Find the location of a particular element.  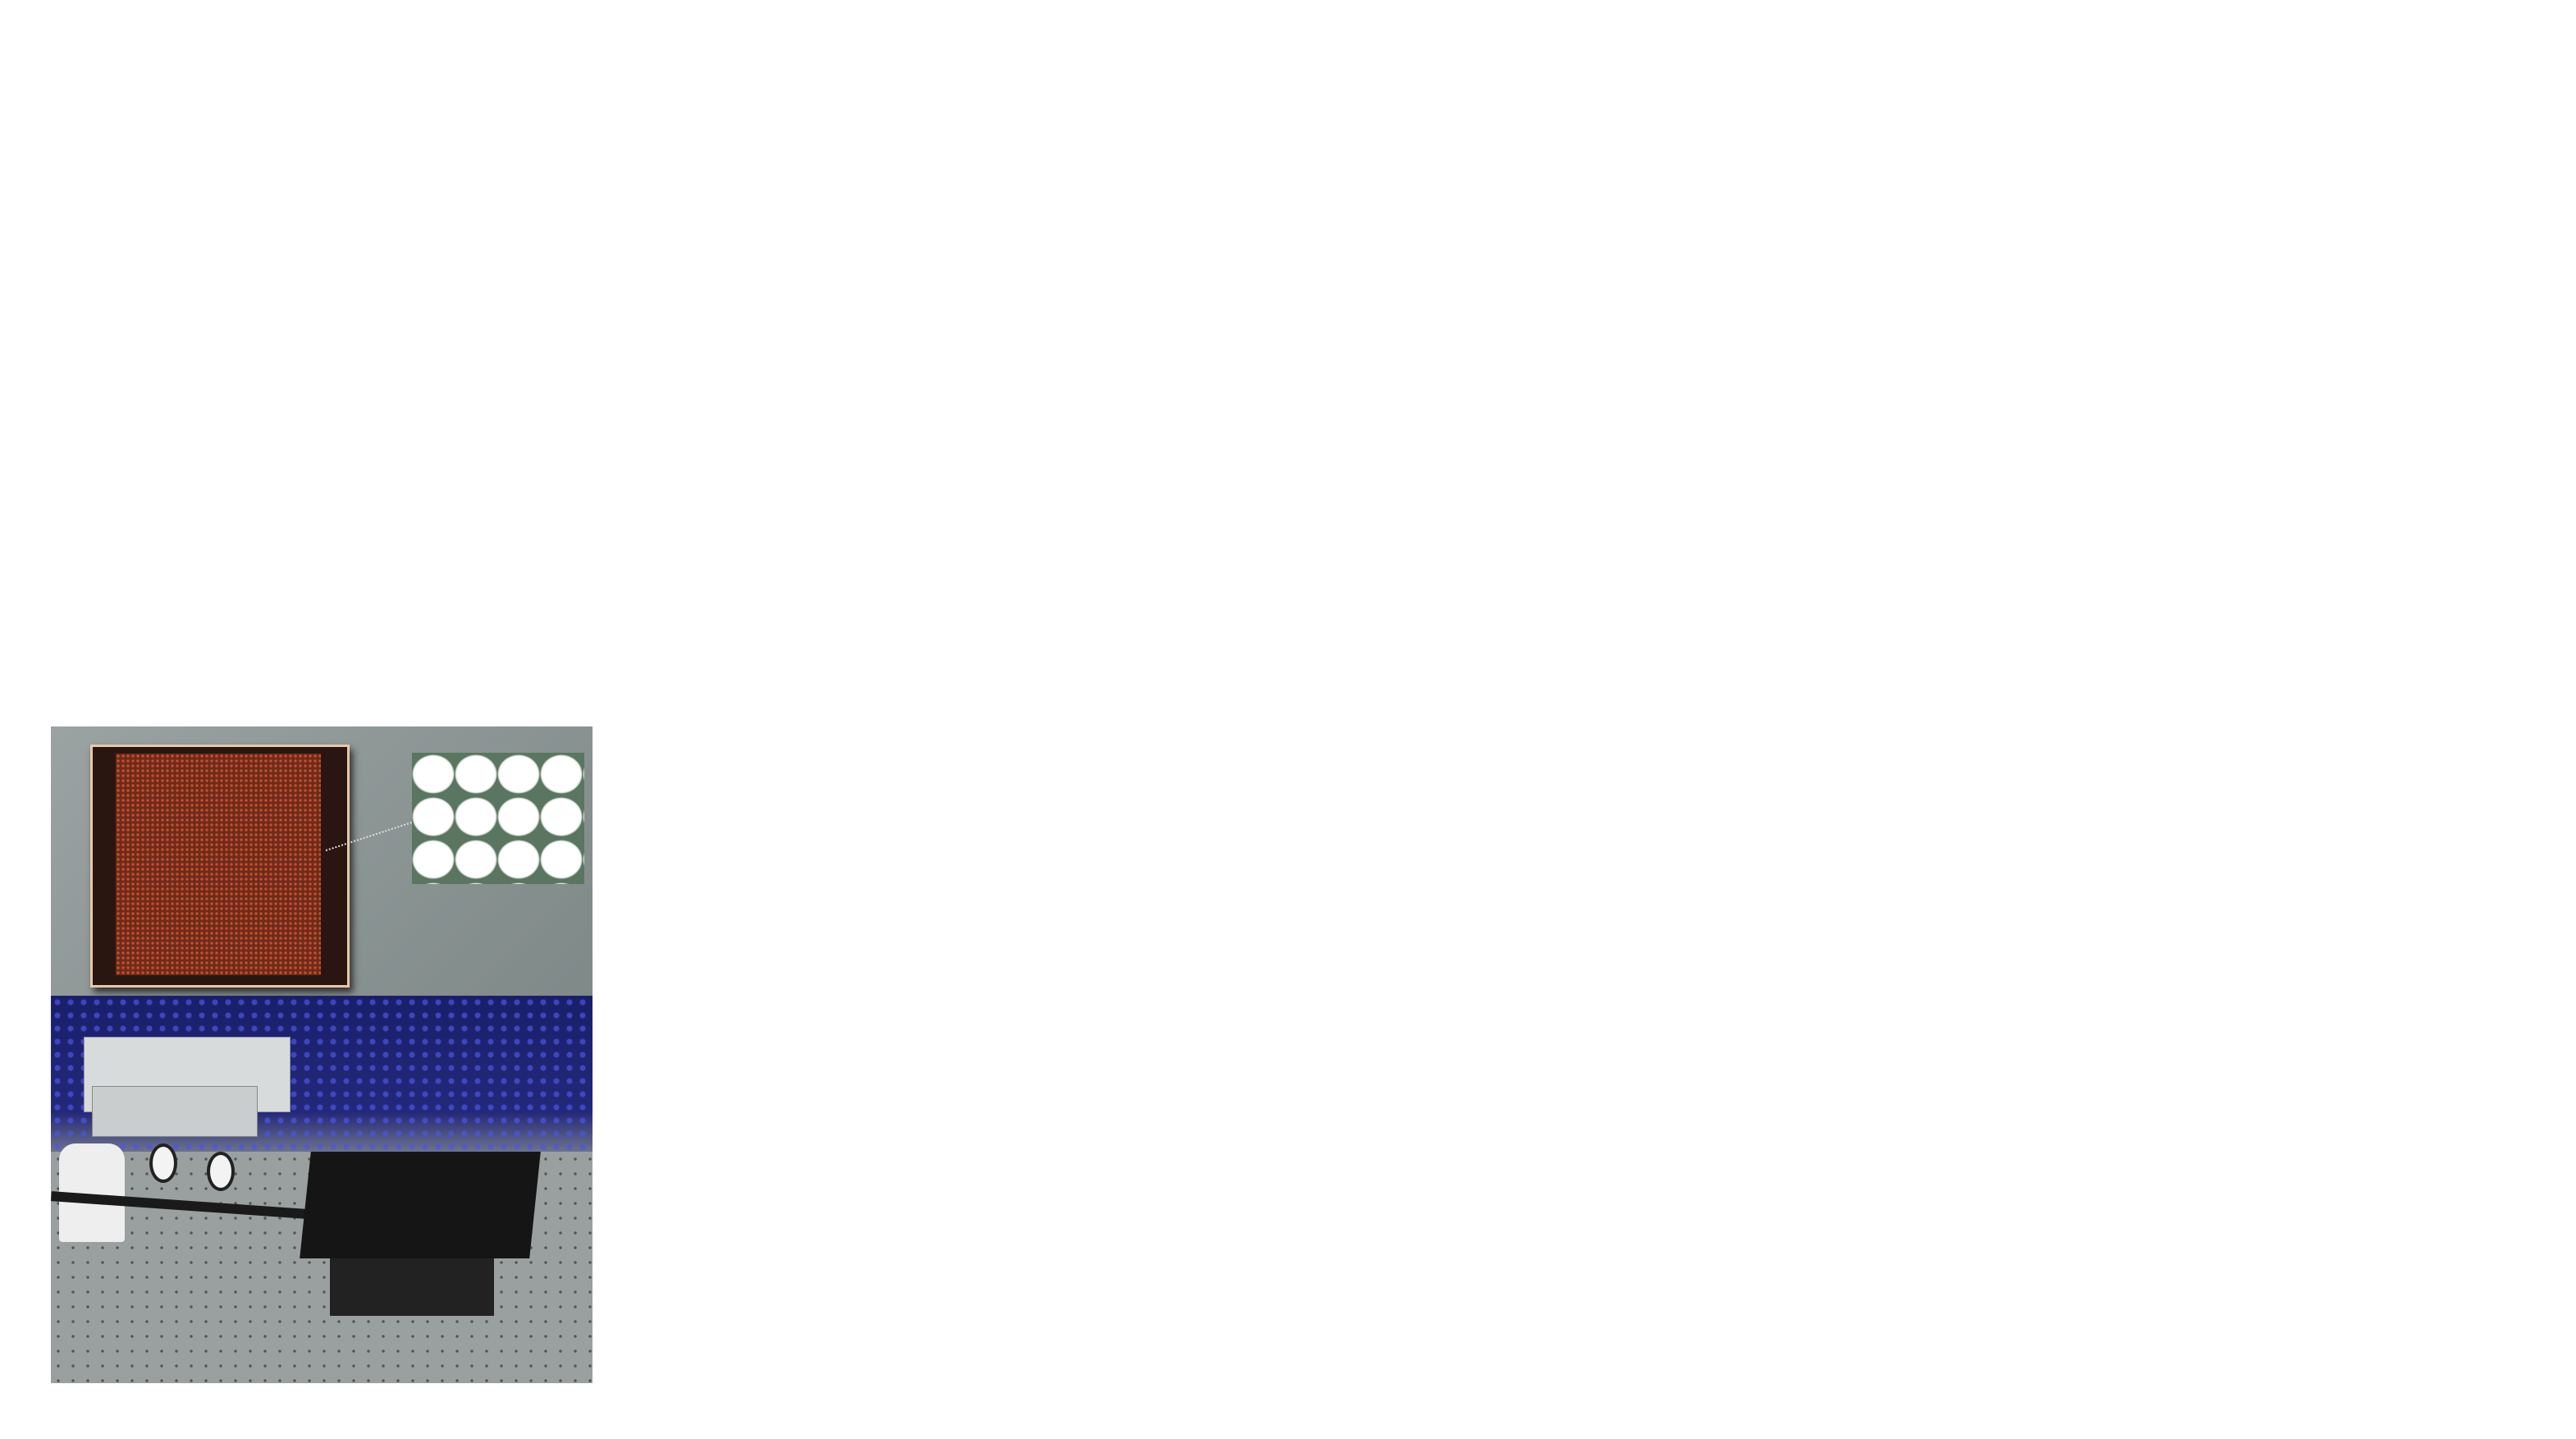

metasurface-sample is located at coordinates (220, 867).